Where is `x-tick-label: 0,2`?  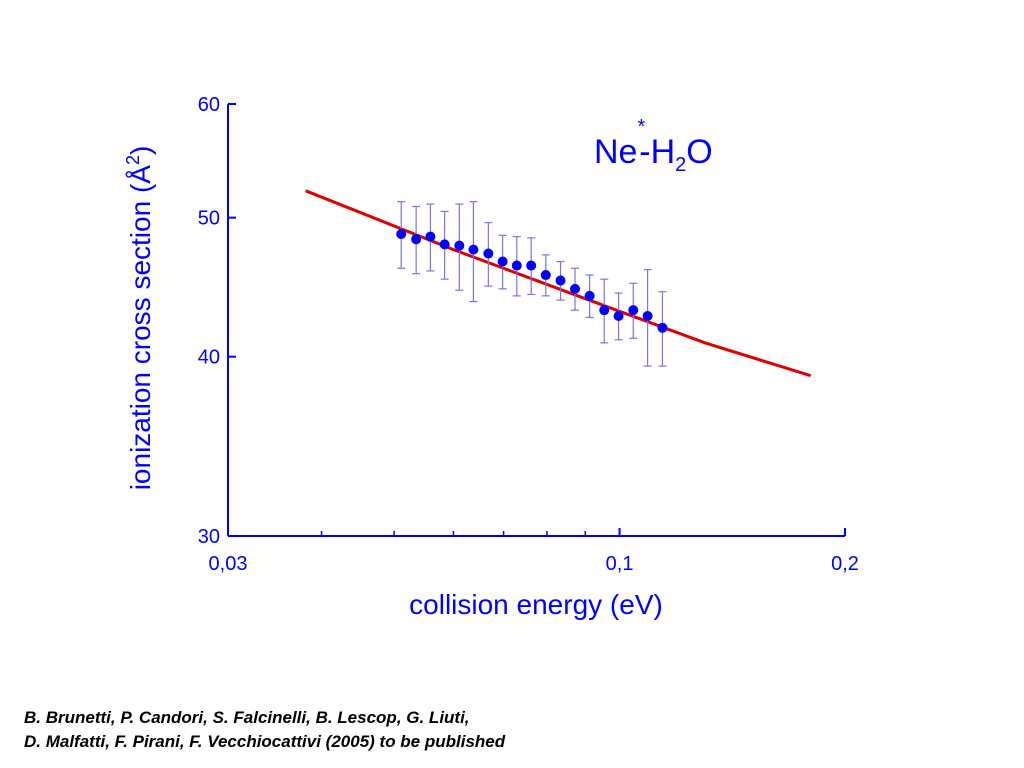
x-tick-label: 0,2 is located at coordinates (845, 564).